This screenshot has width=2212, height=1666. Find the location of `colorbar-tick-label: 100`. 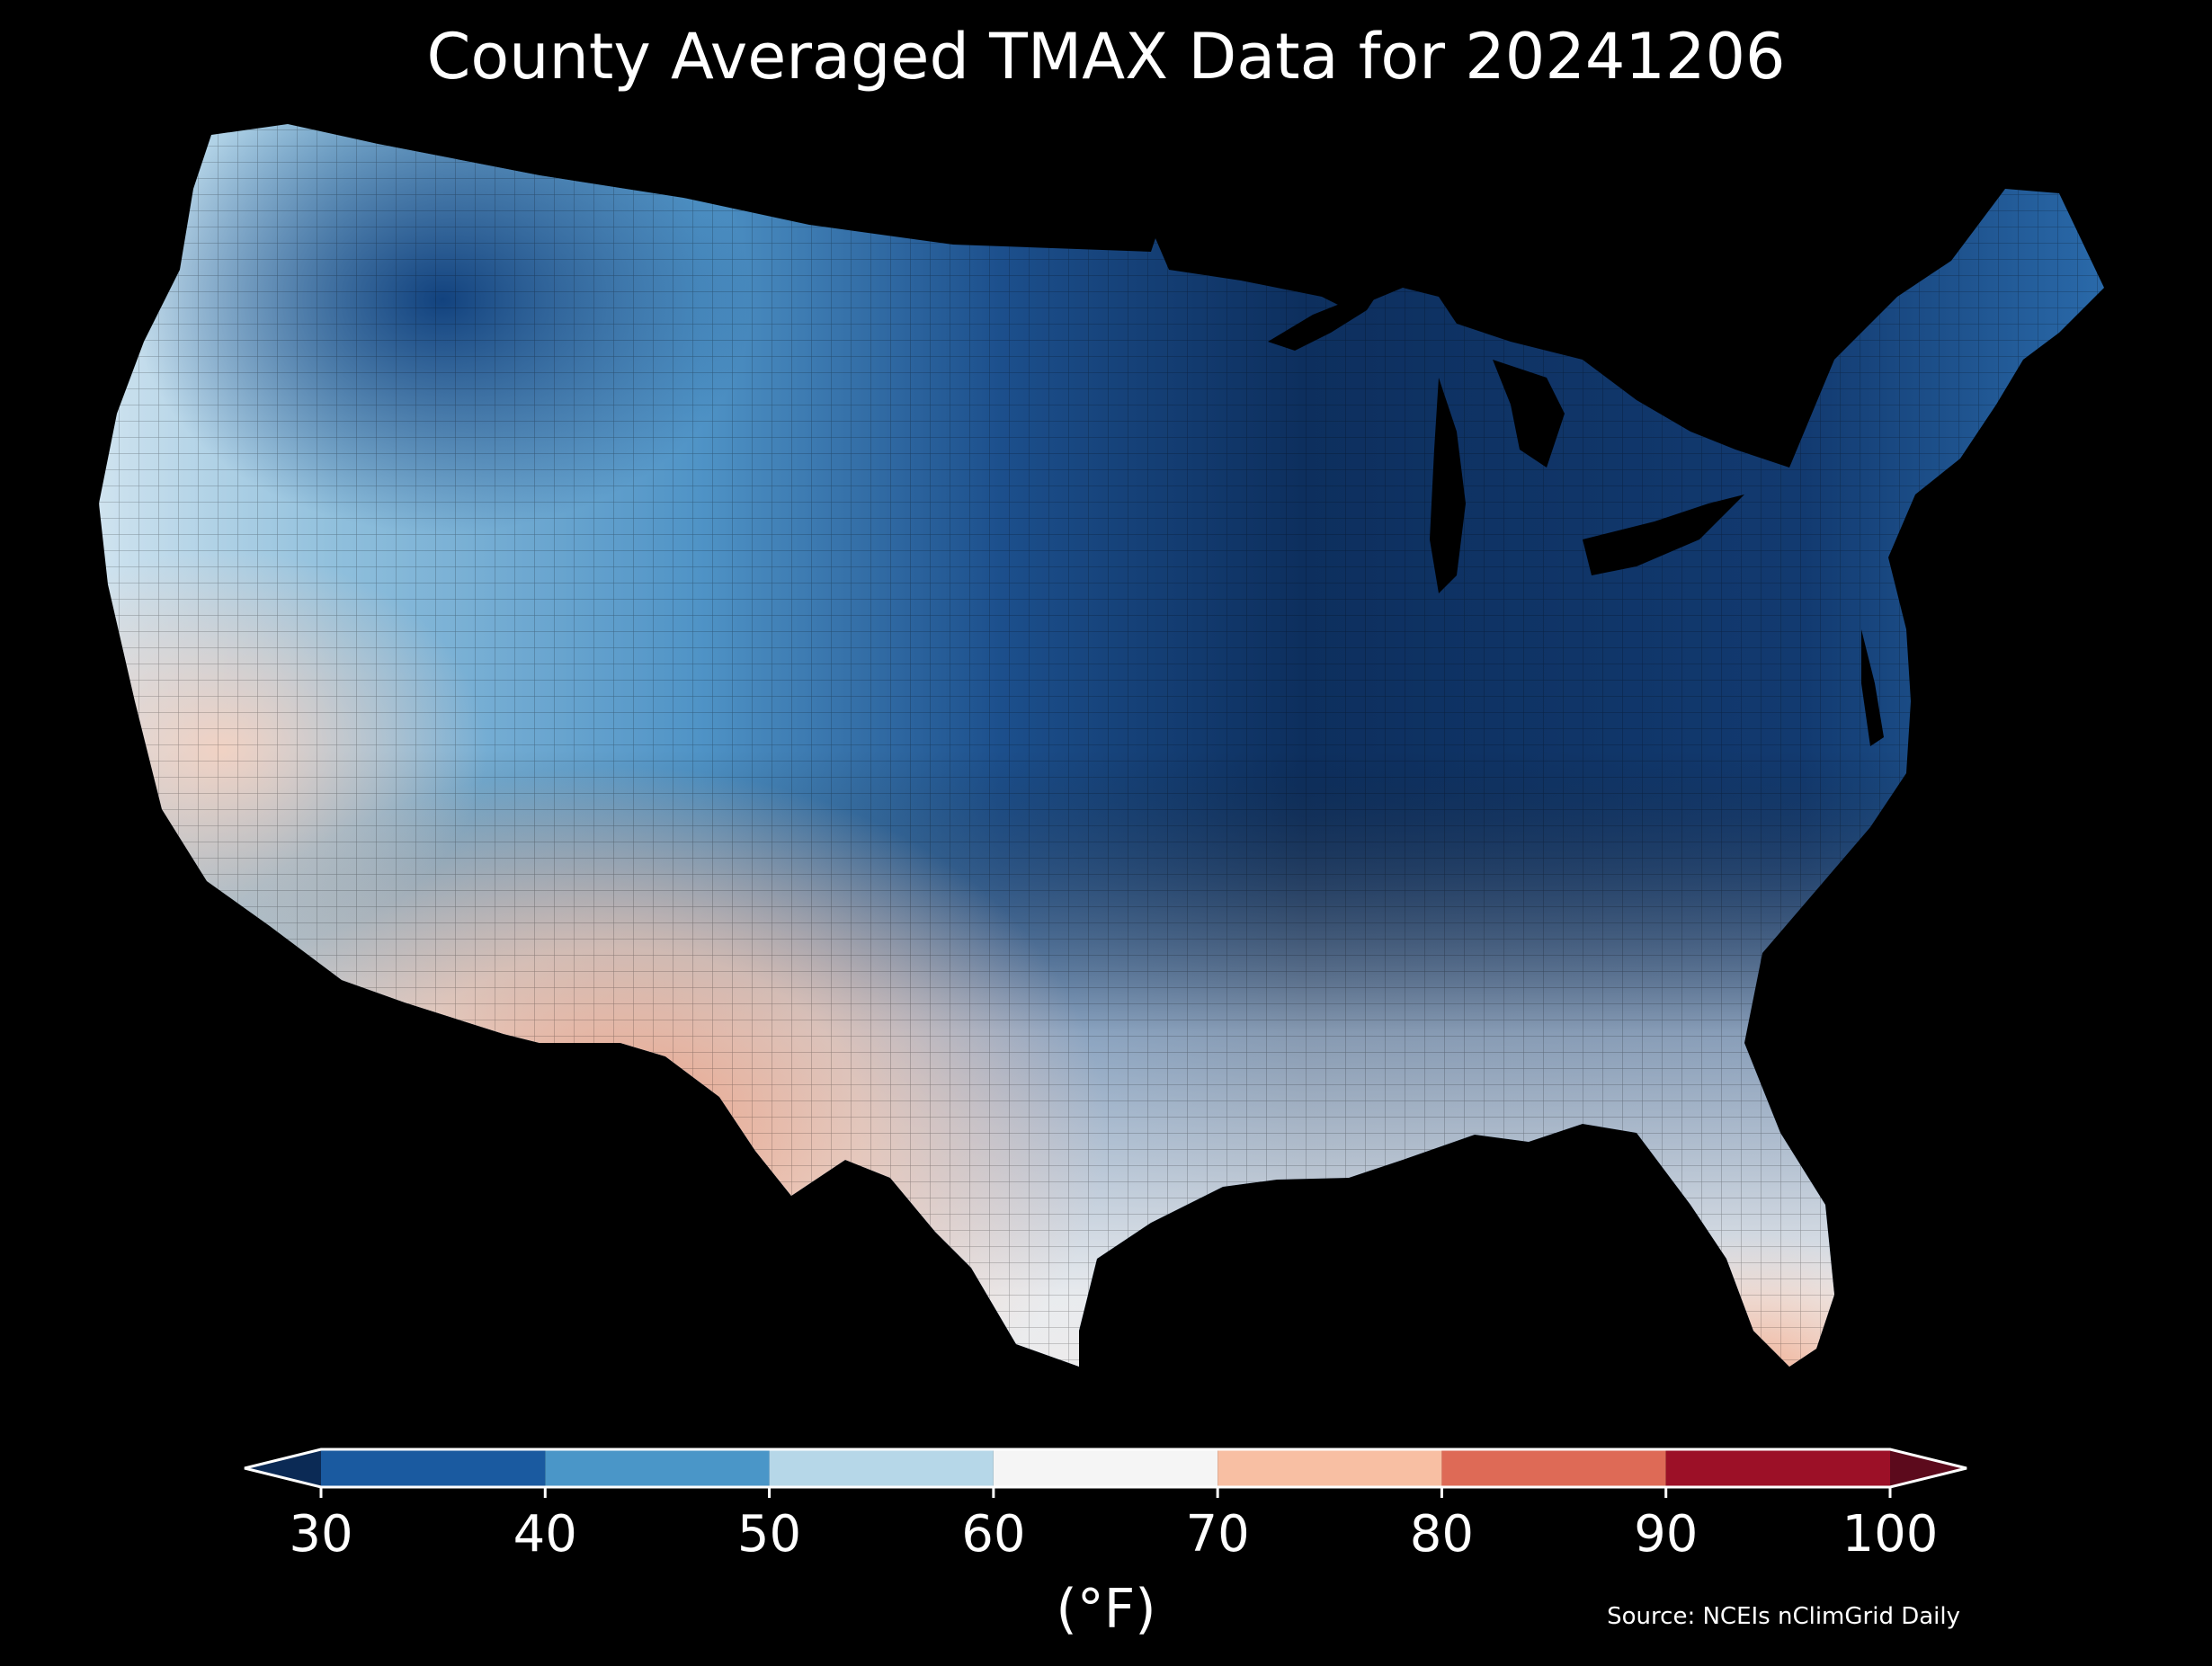

colorbar-tick-label: 100 is located at coordinates (1890, 1535).